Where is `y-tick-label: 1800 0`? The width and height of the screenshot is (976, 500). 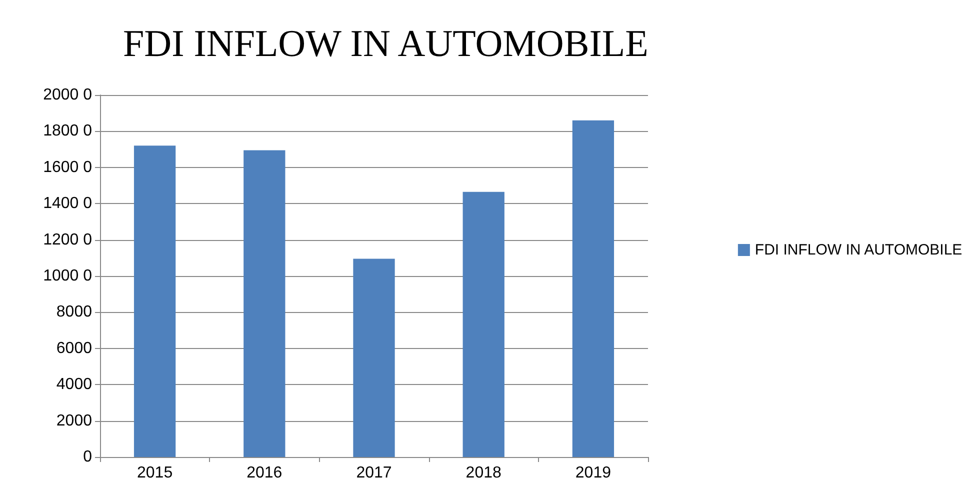 y-tick-label: 1800 0 is located at coordinates (67, 131).